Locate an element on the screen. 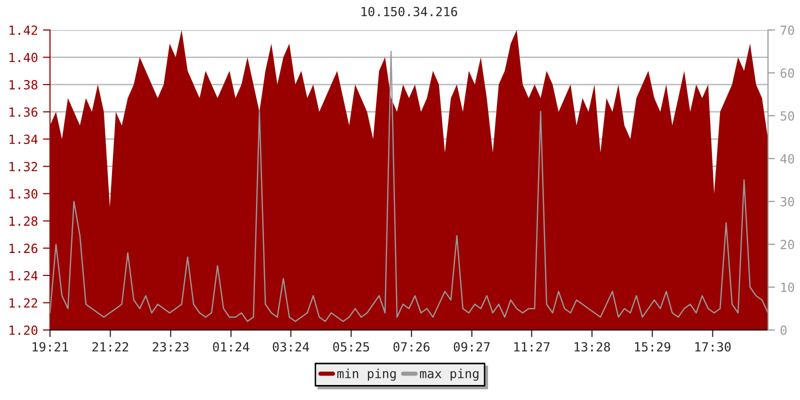 The width and height of the screenshot is (800, 400). y2-tick-label: 20 is located at coordinates (787, 245).